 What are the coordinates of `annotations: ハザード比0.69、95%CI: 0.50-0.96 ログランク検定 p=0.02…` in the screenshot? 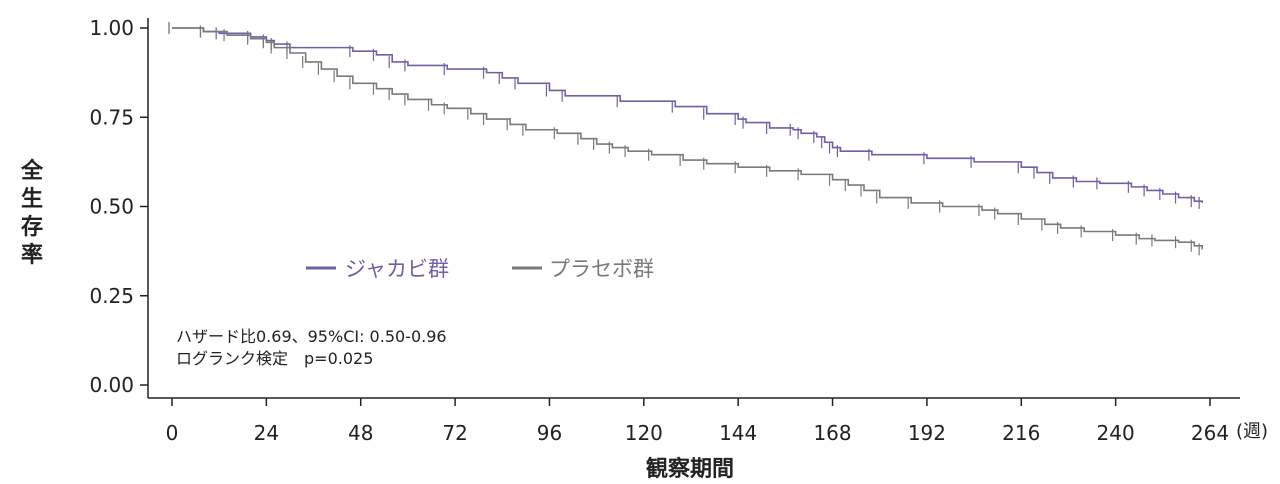 It's located at (311, 347).